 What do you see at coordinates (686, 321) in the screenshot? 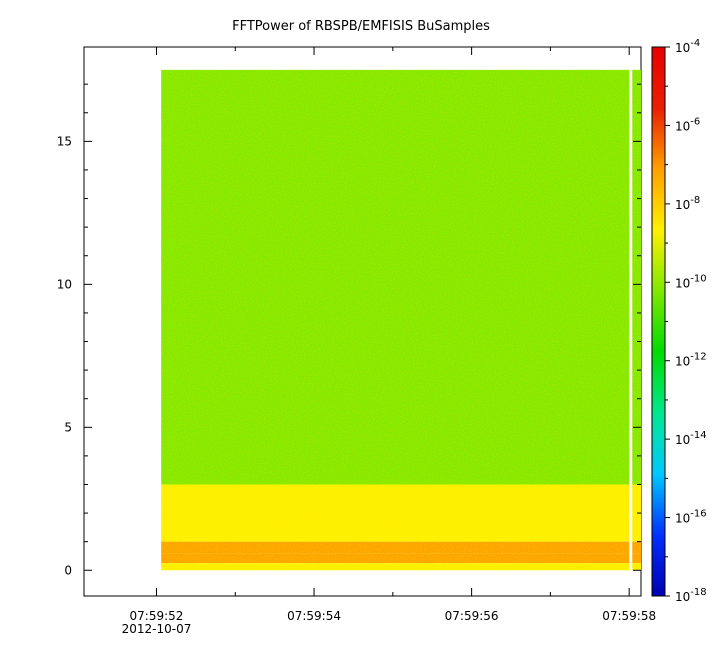
I see `colorbar-ticks: 10⁻⁴ 10⁻⁶ 10⁻⁸ 10⁻¹⁰ 10⁻¹² 10⁻¹⁴ 10⁻¹⁶ 10⁻¹⁸` at bounding box center [686, 321].